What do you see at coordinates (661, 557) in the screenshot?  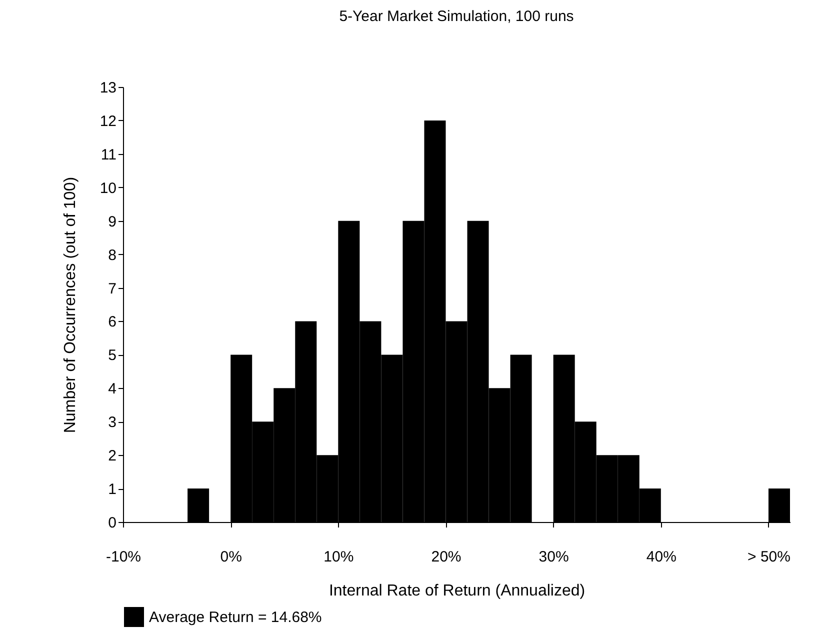 I see `x-tick-label: 40%` at bounding box center [661, 557].